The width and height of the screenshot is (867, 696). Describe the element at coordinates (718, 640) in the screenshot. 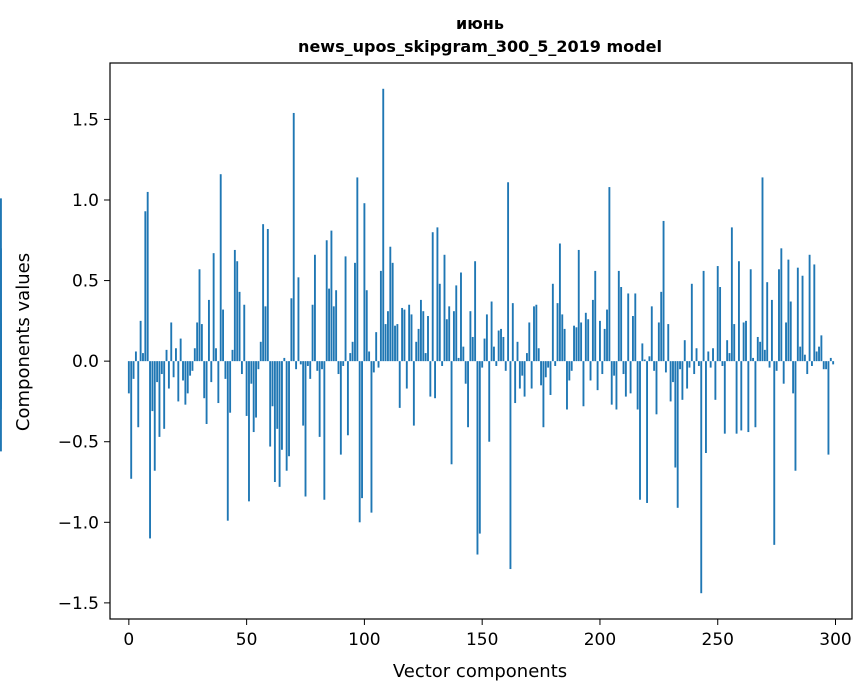

I see `x-tick-label: 250` at that location.